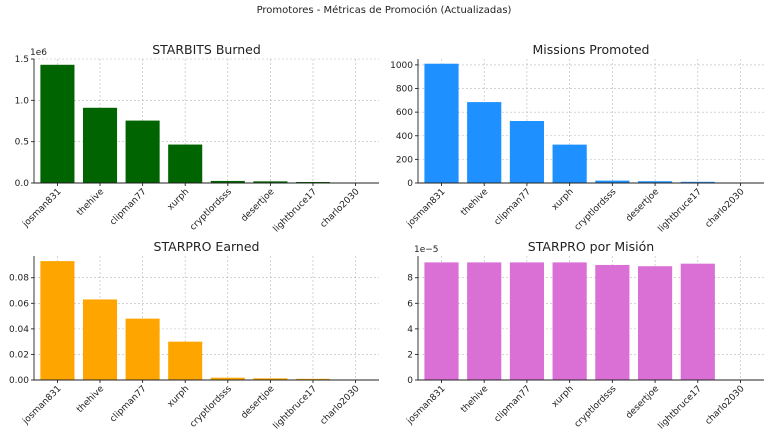 The image size is (768, 436). I want to click on y-tick-label: 0.04, so click(19, 330).